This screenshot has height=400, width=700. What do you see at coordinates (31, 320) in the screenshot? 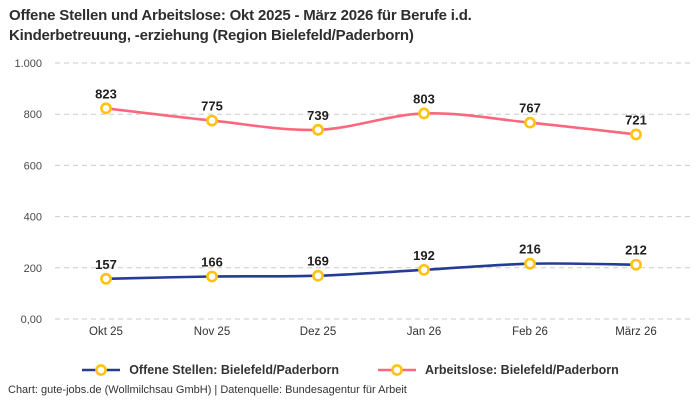
I see `y-axis-tick-label: 0,00` at bounding box center [31, 320].